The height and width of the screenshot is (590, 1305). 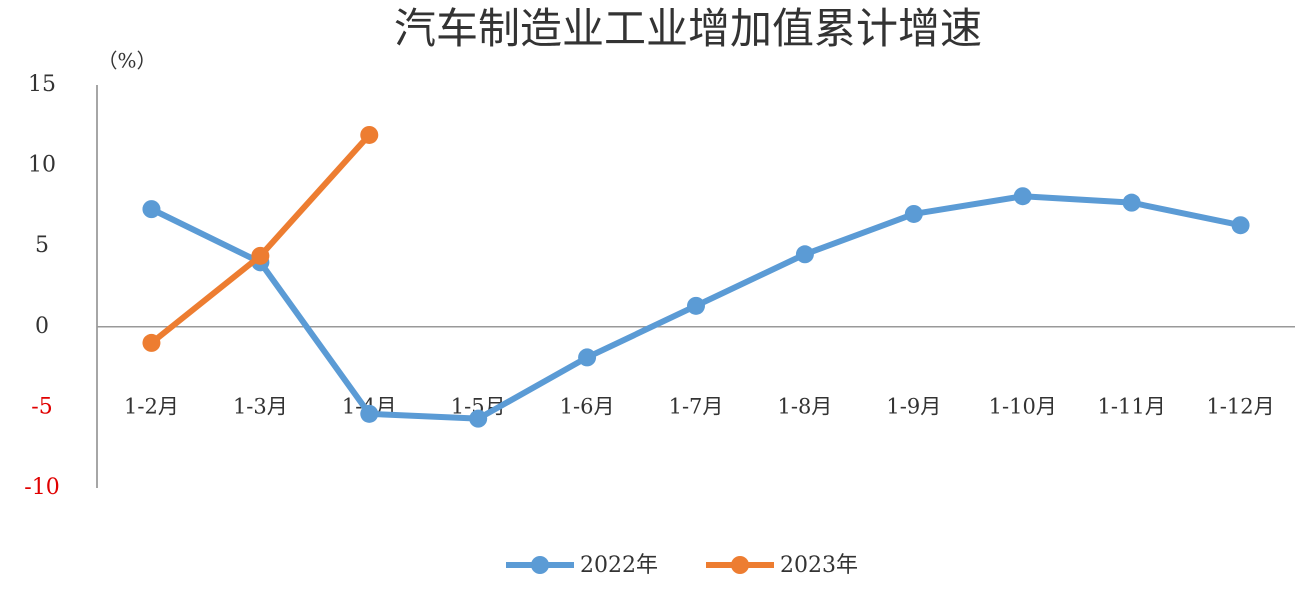 I want to click on legend-label: 2022年, so click(x=619, y=565).